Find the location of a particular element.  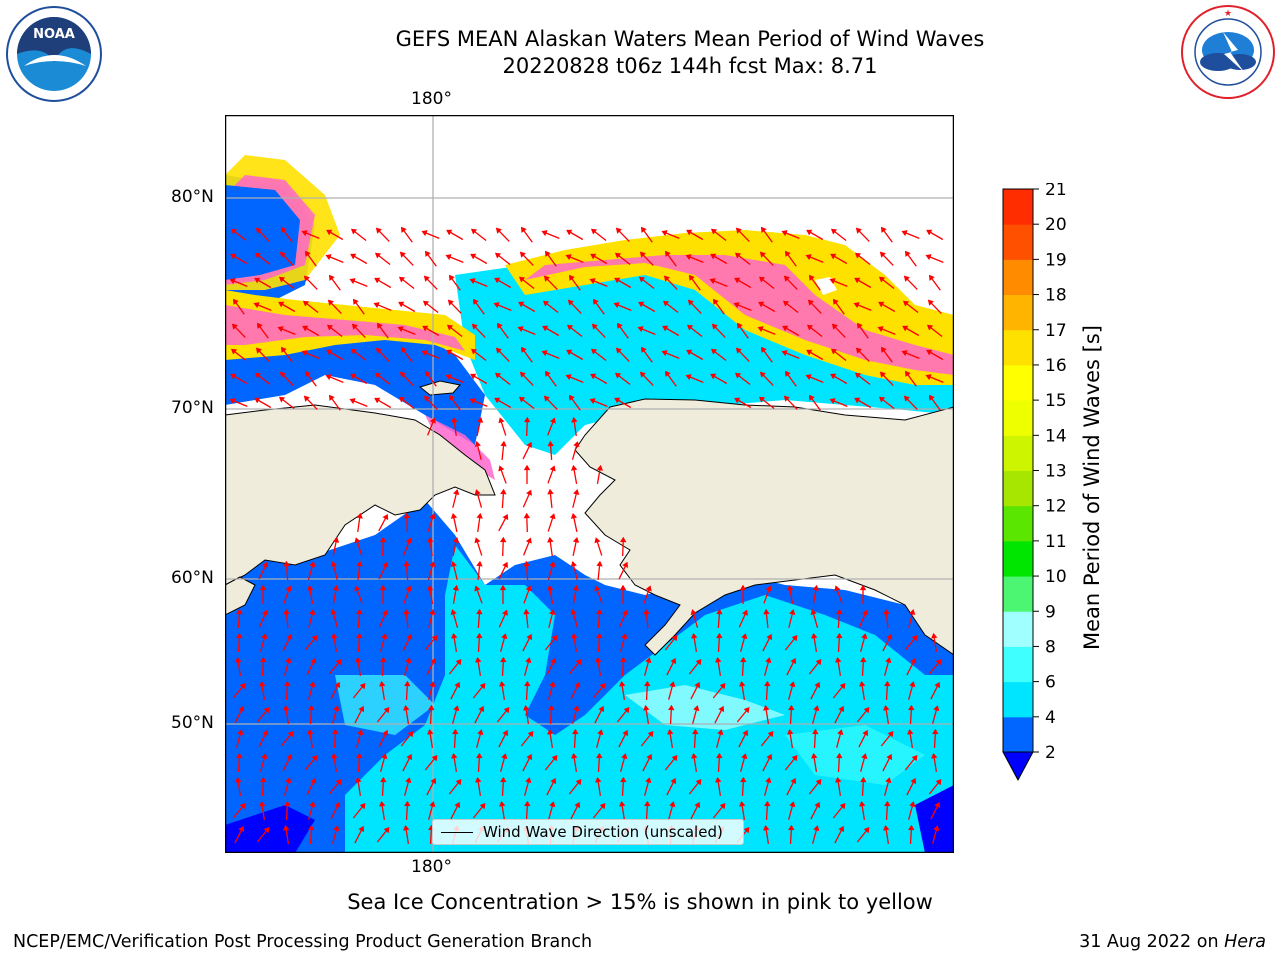

lat-label-70: 70°N is located at coordinates (192, 408).